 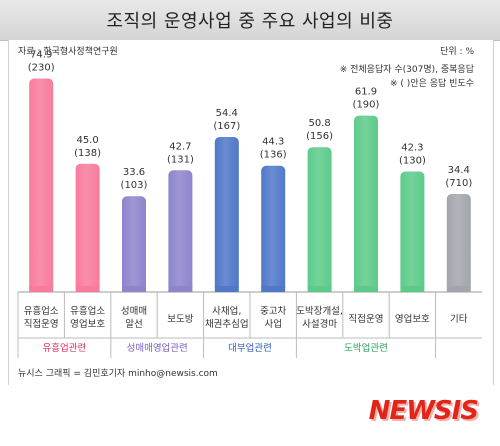 What do you see at coordinates (272, 324) in the screenshot?
I see `category-label: 사업` at bounding box center [272, 324].